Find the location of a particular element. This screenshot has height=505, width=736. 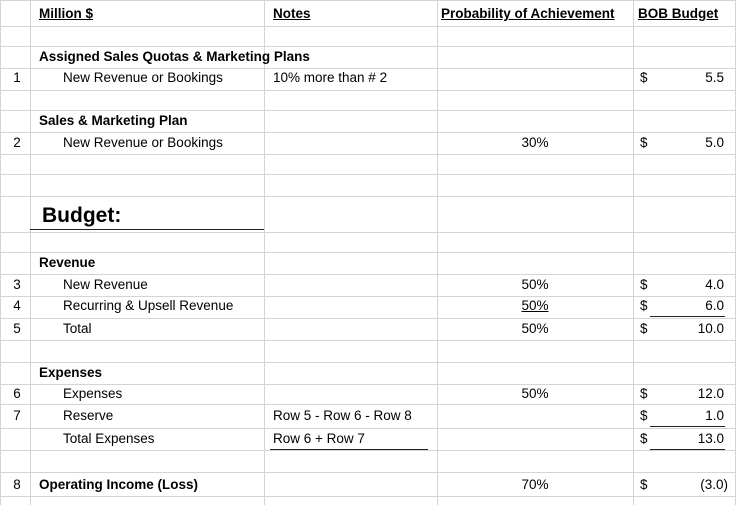

budget-value: 5.0 is located at coordinates (714, 142).